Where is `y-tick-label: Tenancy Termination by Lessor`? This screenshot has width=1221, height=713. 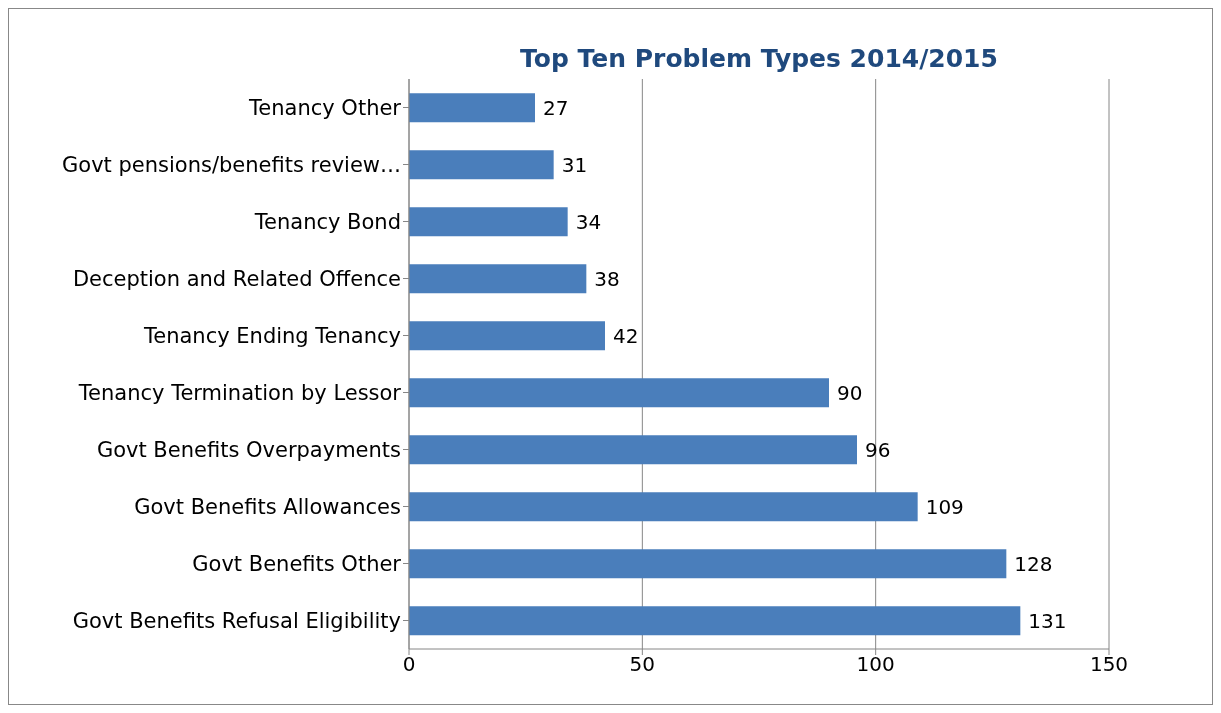 y-tick-label: Tenancy Termination by Lessor is located at coordinates (239, 392).